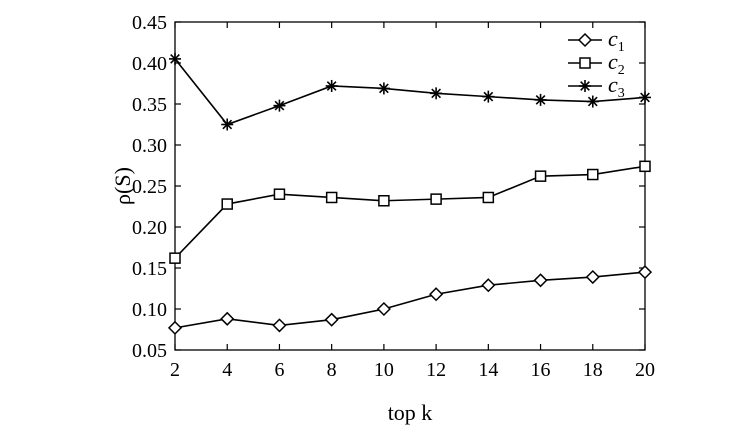 Image resolution: width=750 pixels, height=443 pixels. I want to click on y-tick-label: 0.10, so click(149, 310).